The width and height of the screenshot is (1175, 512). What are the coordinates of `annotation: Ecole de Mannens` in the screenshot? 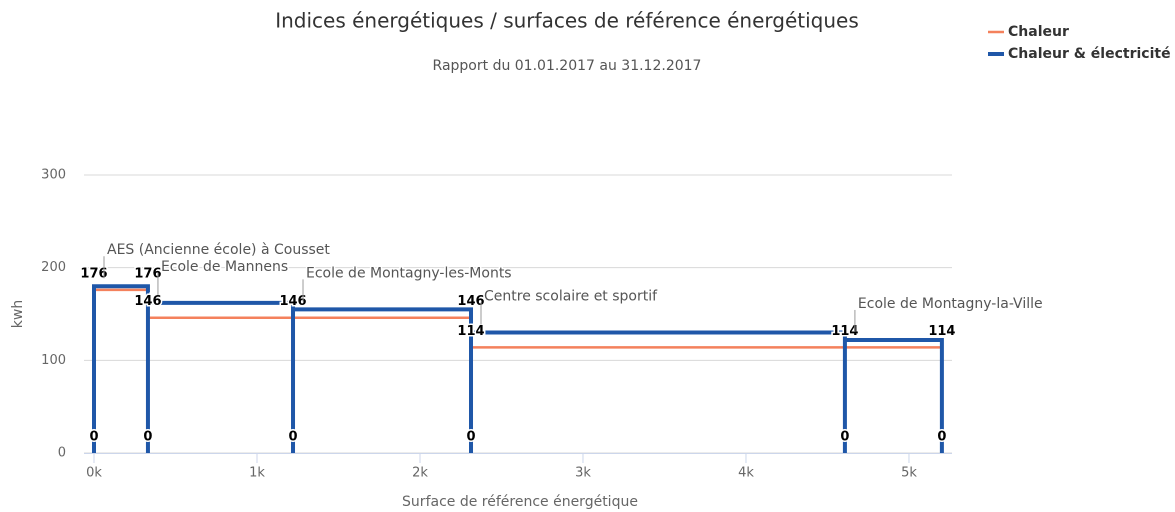 It's located at (224, 267).